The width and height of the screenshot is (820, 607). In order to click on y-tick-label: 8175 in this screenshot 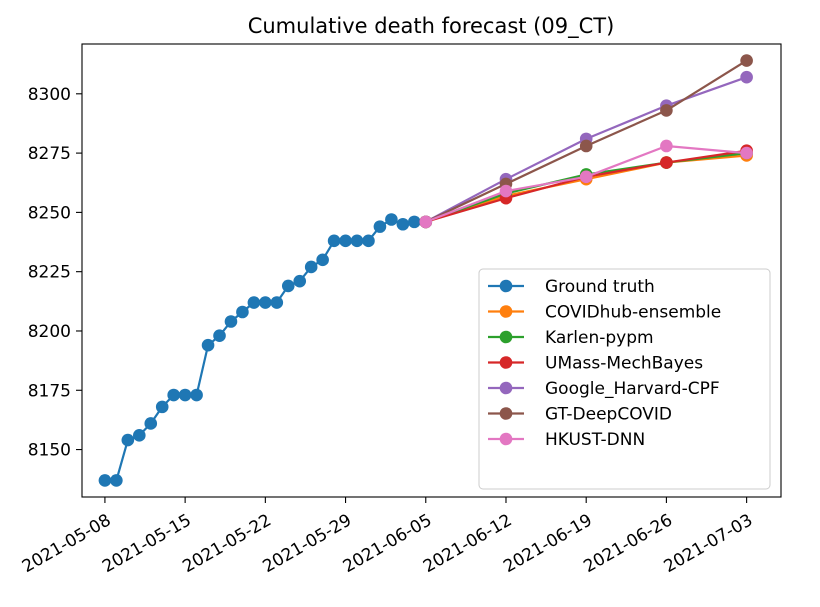, I will do `click(49, 391)`.